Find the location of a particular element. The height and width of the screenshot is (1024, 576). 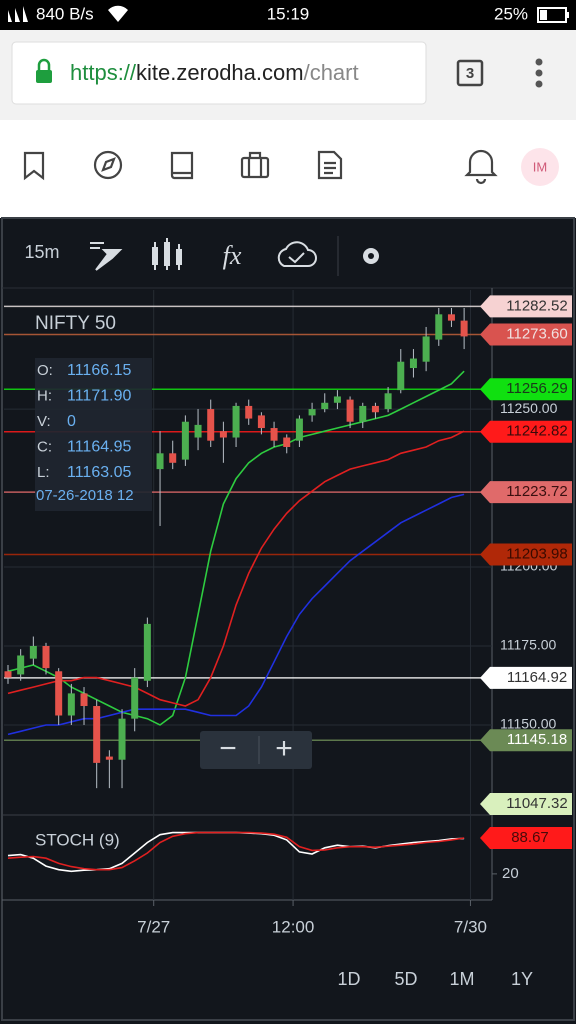

info-panel is located at coordinates (93, 434).